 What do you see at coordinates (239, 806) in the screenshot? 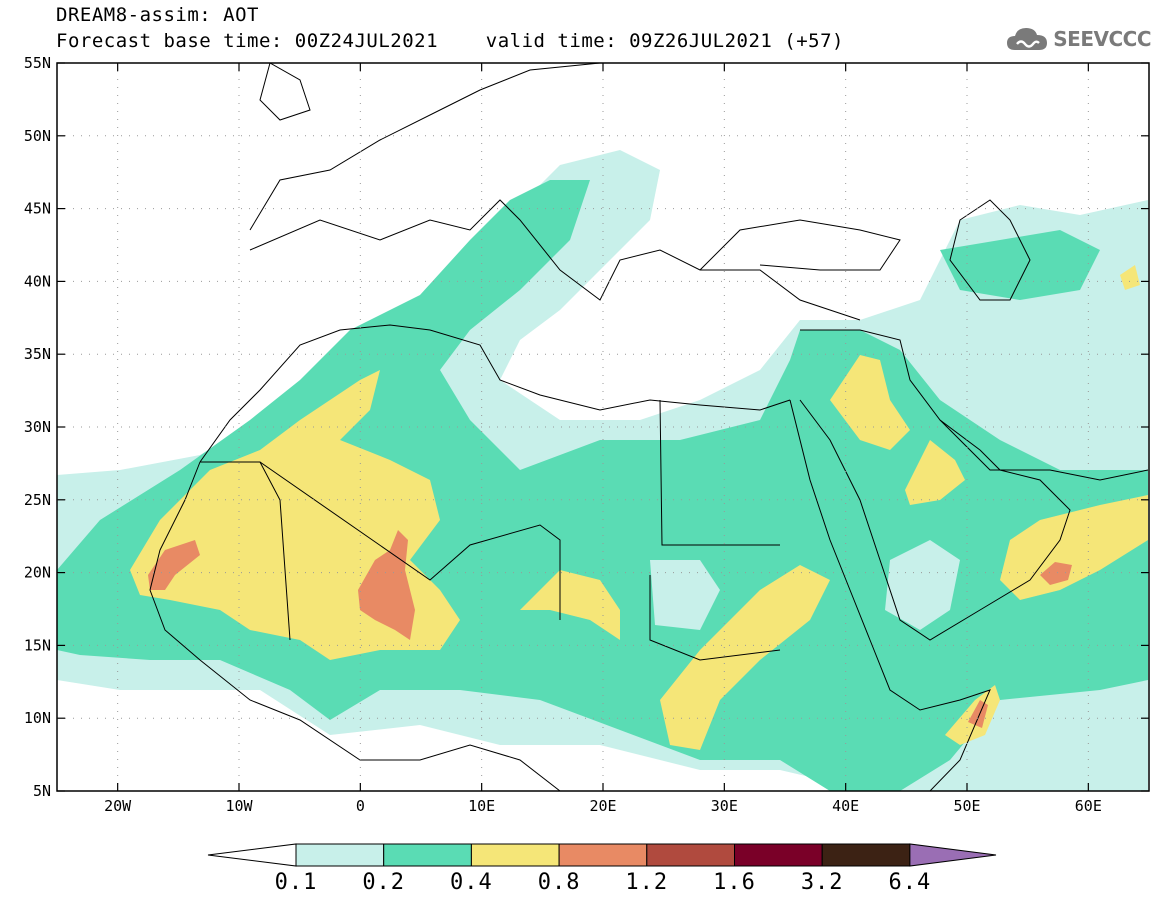
I see `lon-label: 10W` at bounding box center [239, 806].